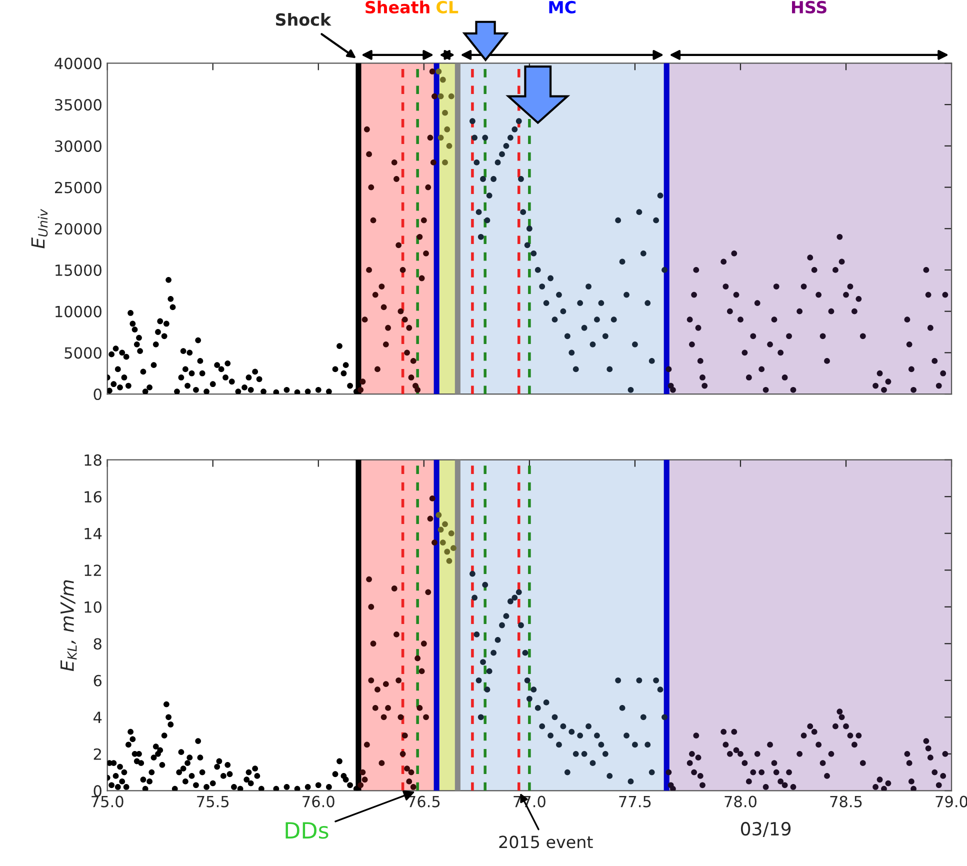 Image resolution: width=967 pixels, height=866 pixels. What do you see at coordinates (307, 830) in the screenshot?
I see `annotation: DDs` at bounding box center [307, 830].